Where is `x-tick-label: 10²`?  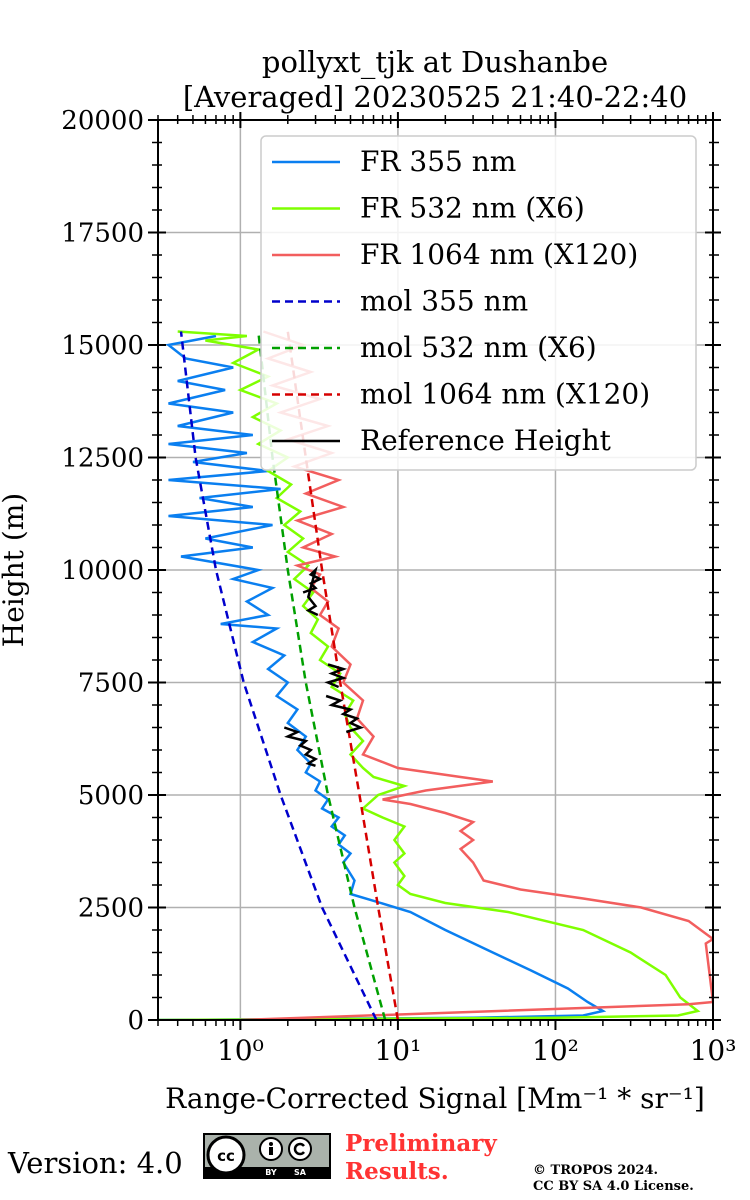 x-tick-label: 10² is located at coordinates (555, 1050).